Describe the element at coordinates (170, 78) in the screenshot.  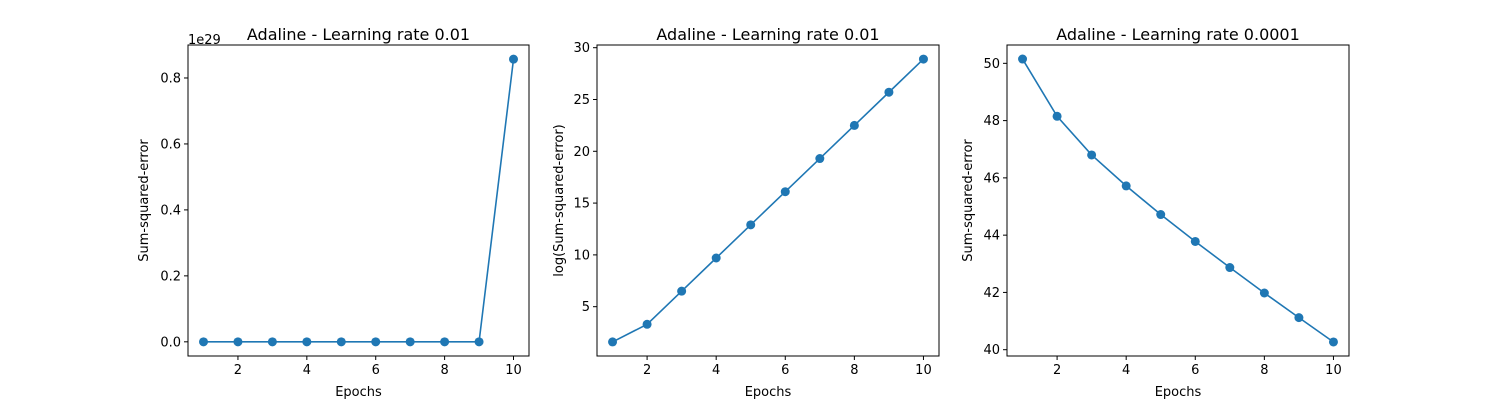
I see `y-tick-label: 0.8` at that location.